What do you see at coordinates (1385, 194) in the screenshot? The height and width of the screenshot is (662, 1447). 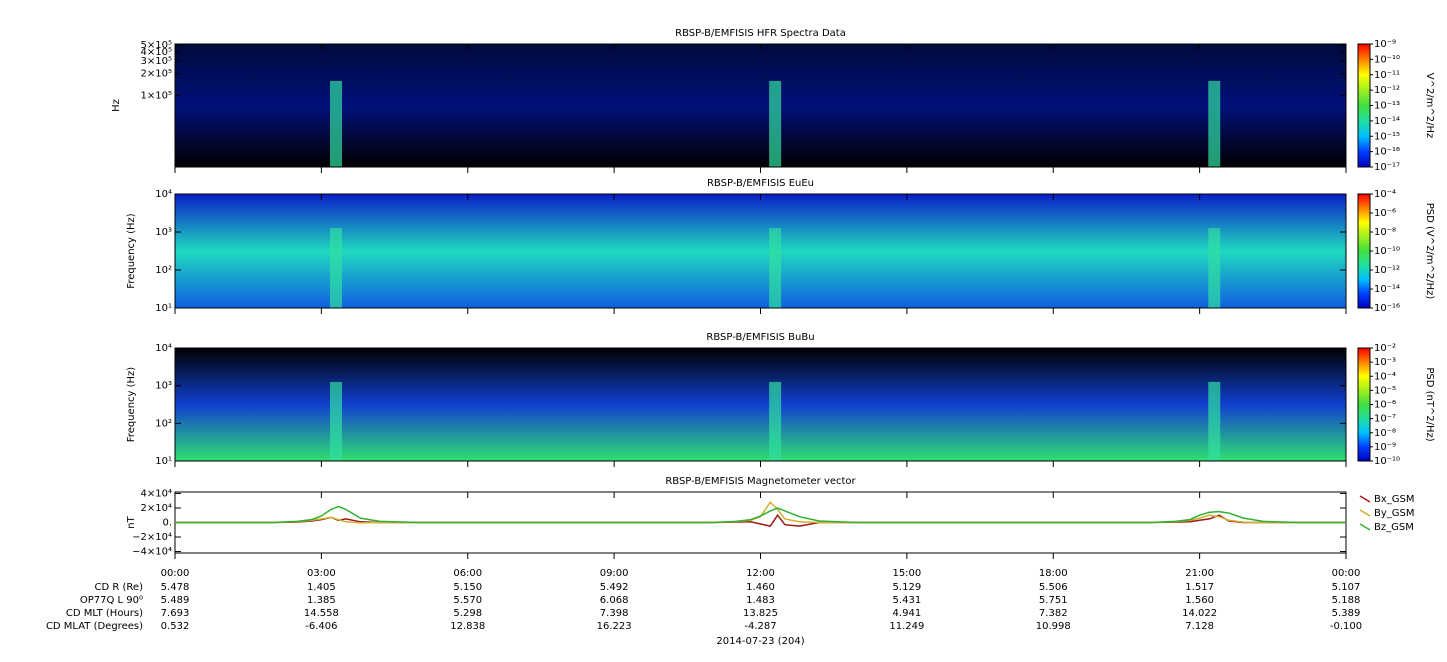 I see `colorbar-tick-label: 10⁻⁴` at bounding box center [1385, 194].